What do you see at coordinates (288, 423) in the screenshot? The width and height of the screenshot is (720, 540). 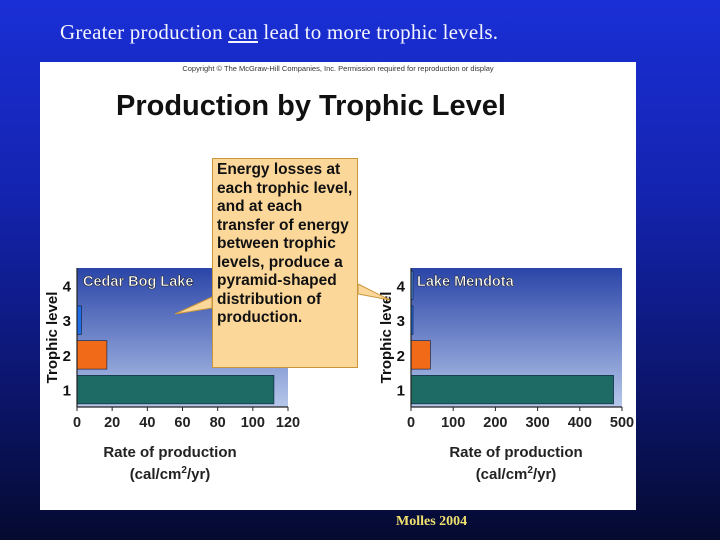 I see `x-tick-label: 120` at bounding box center [288, 423].